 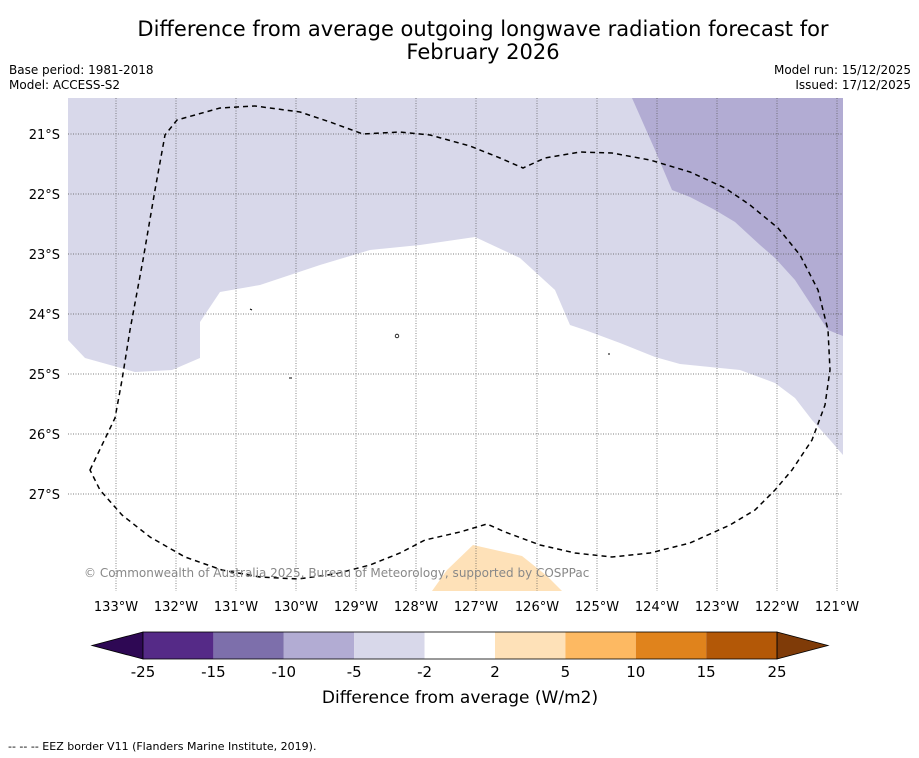 What do you see at coordinates (44, 375) in the screenshot?
I see `lat-label: 25°S` at bounding box center [44, 375].